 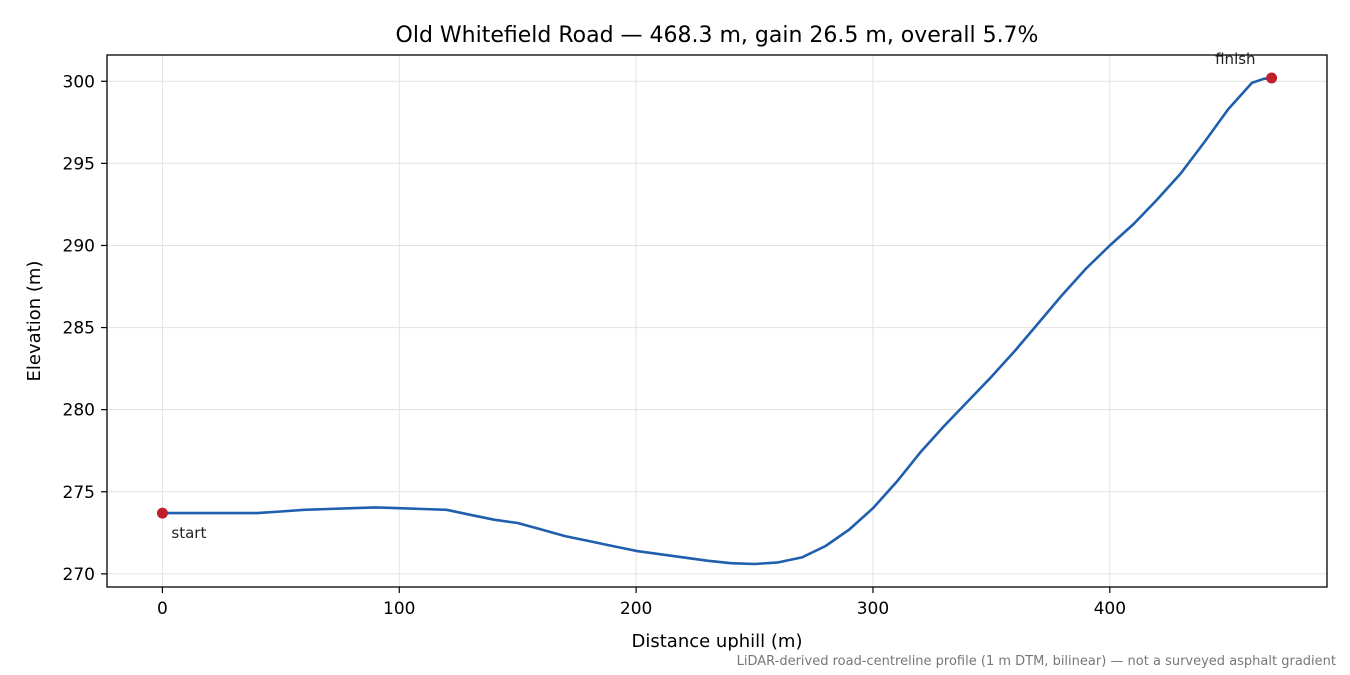 What do you see at coordinates (79, 411) in the screenshot?
I see `y-tick-label: 280` at bounding box center [79, 411].